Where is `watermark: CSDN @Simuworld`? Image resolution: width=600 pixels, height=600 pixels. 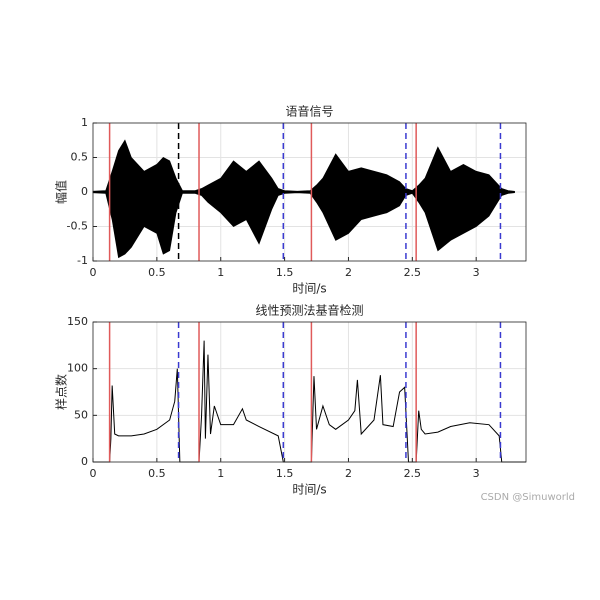
watermark: CSDN @Simuworld is located at coordinates (528, 497).